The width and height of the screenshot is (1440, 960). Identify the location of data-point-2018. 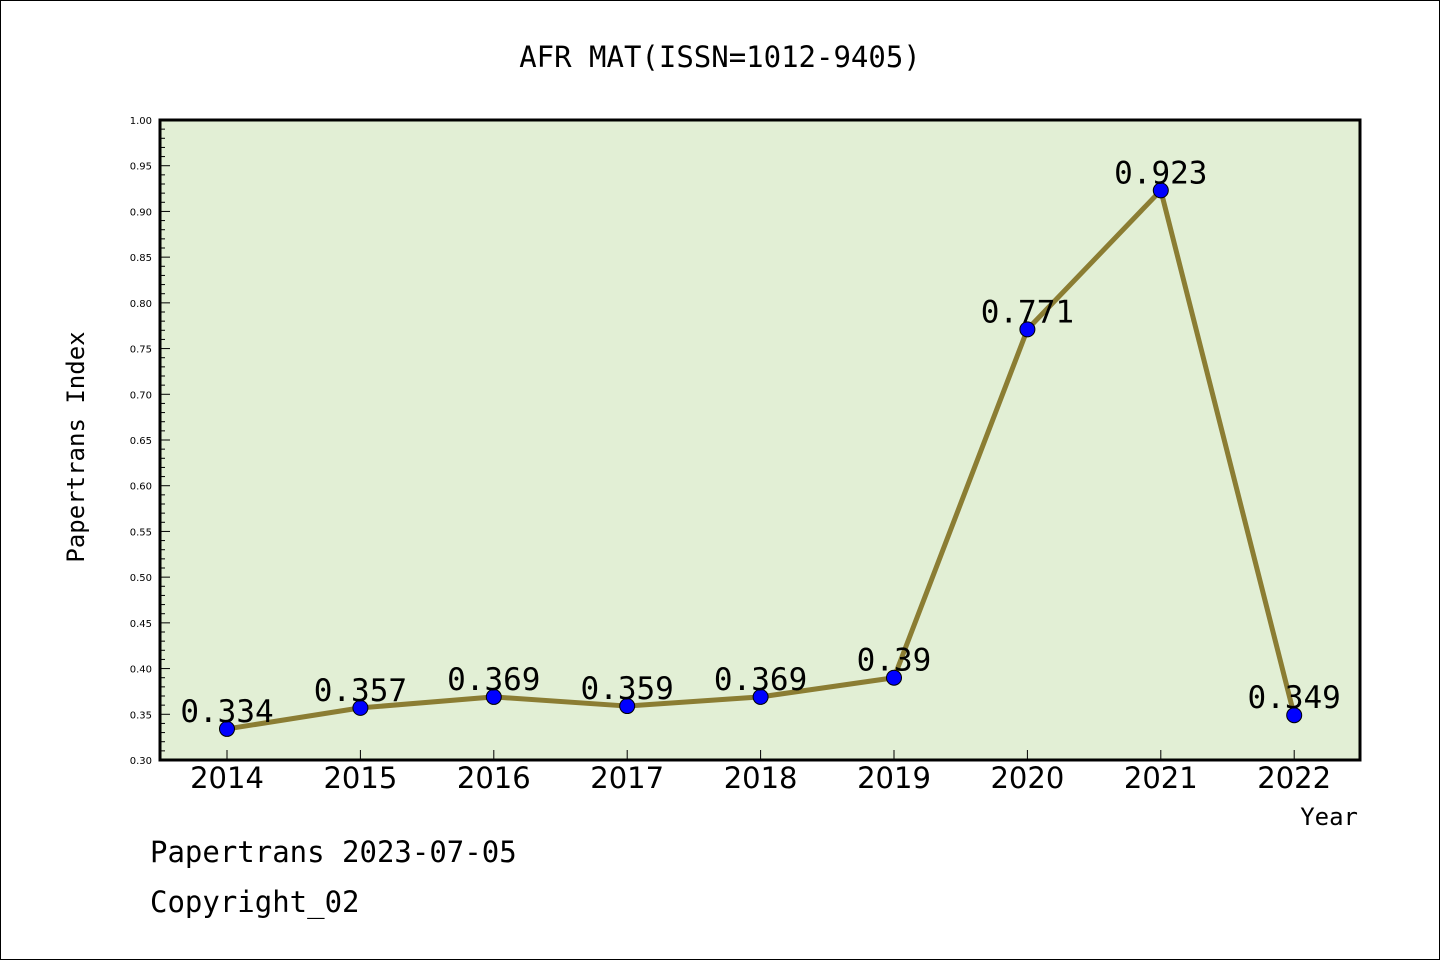
(760, 696).